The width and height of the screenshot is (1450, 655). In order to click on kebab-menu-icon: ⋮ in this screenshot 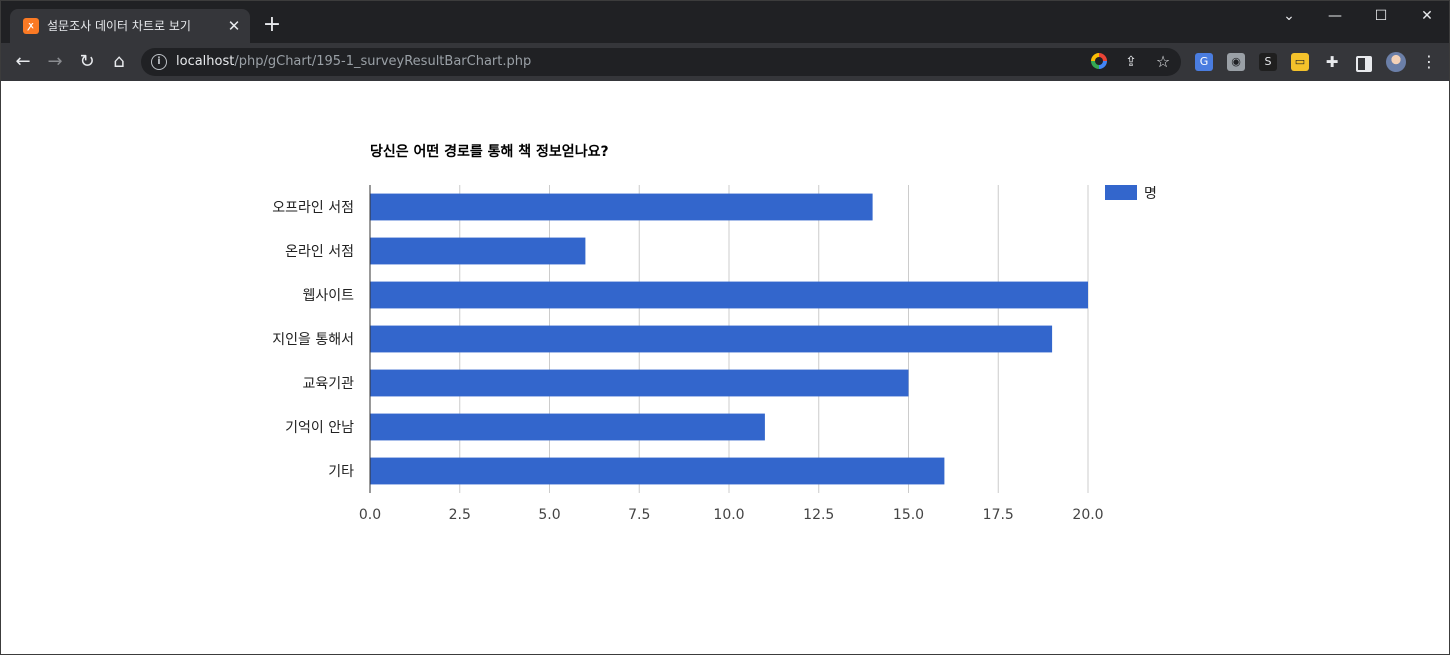, I will do `click(1429, 61)`.